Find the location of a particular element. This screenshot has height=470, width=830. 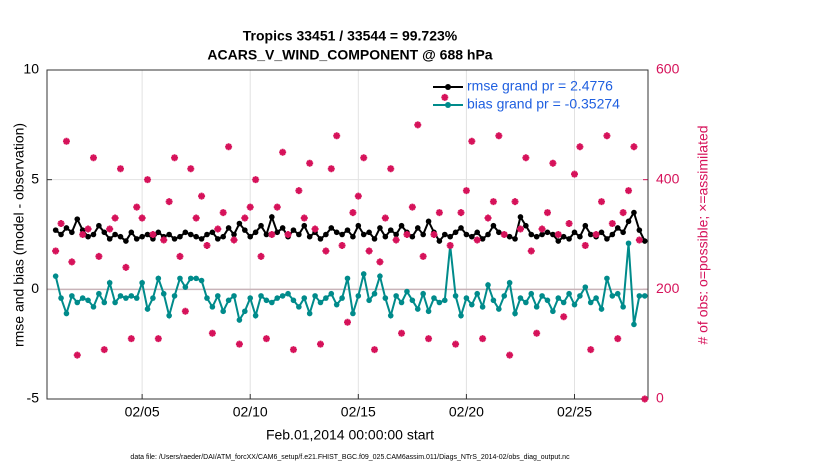

y-tick-label: -5 is located at coordinates (33, 398).